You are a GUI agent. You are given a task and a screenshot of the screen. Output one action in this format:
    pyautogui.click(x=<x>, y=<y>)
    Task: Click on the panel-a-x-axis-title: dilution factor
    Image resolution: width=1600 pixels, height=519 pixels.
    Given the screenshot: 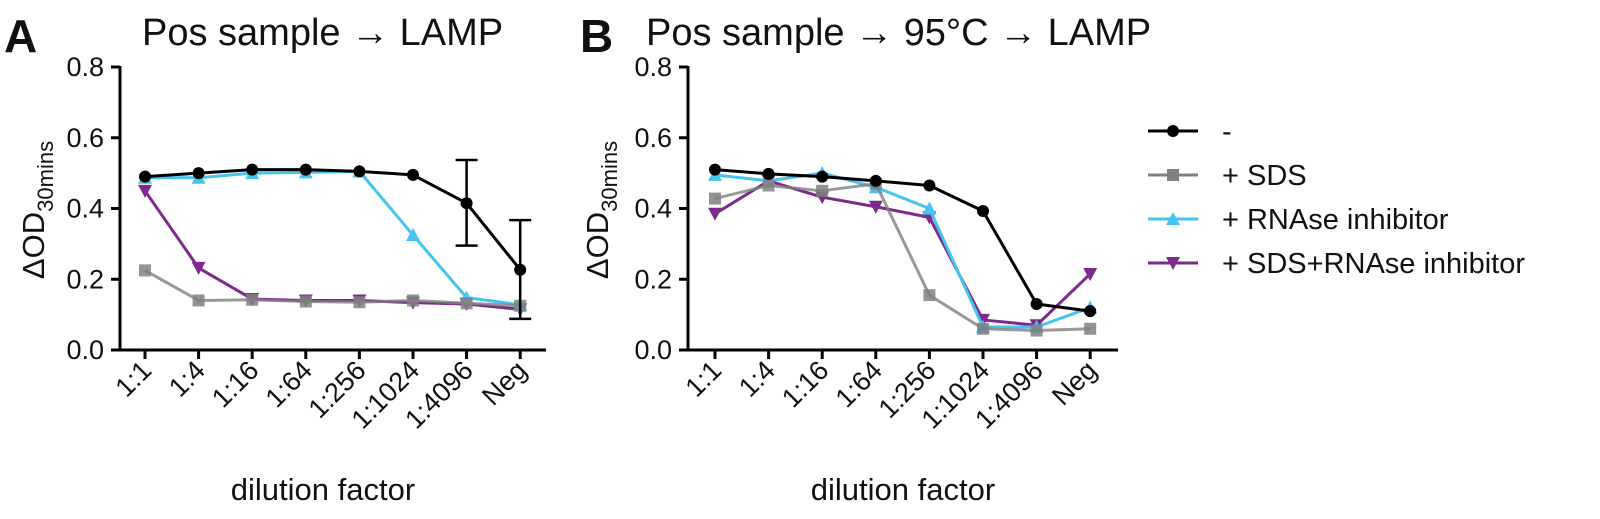 What is the action you would take?
    pyautogui.click(x=323, y=489)
    